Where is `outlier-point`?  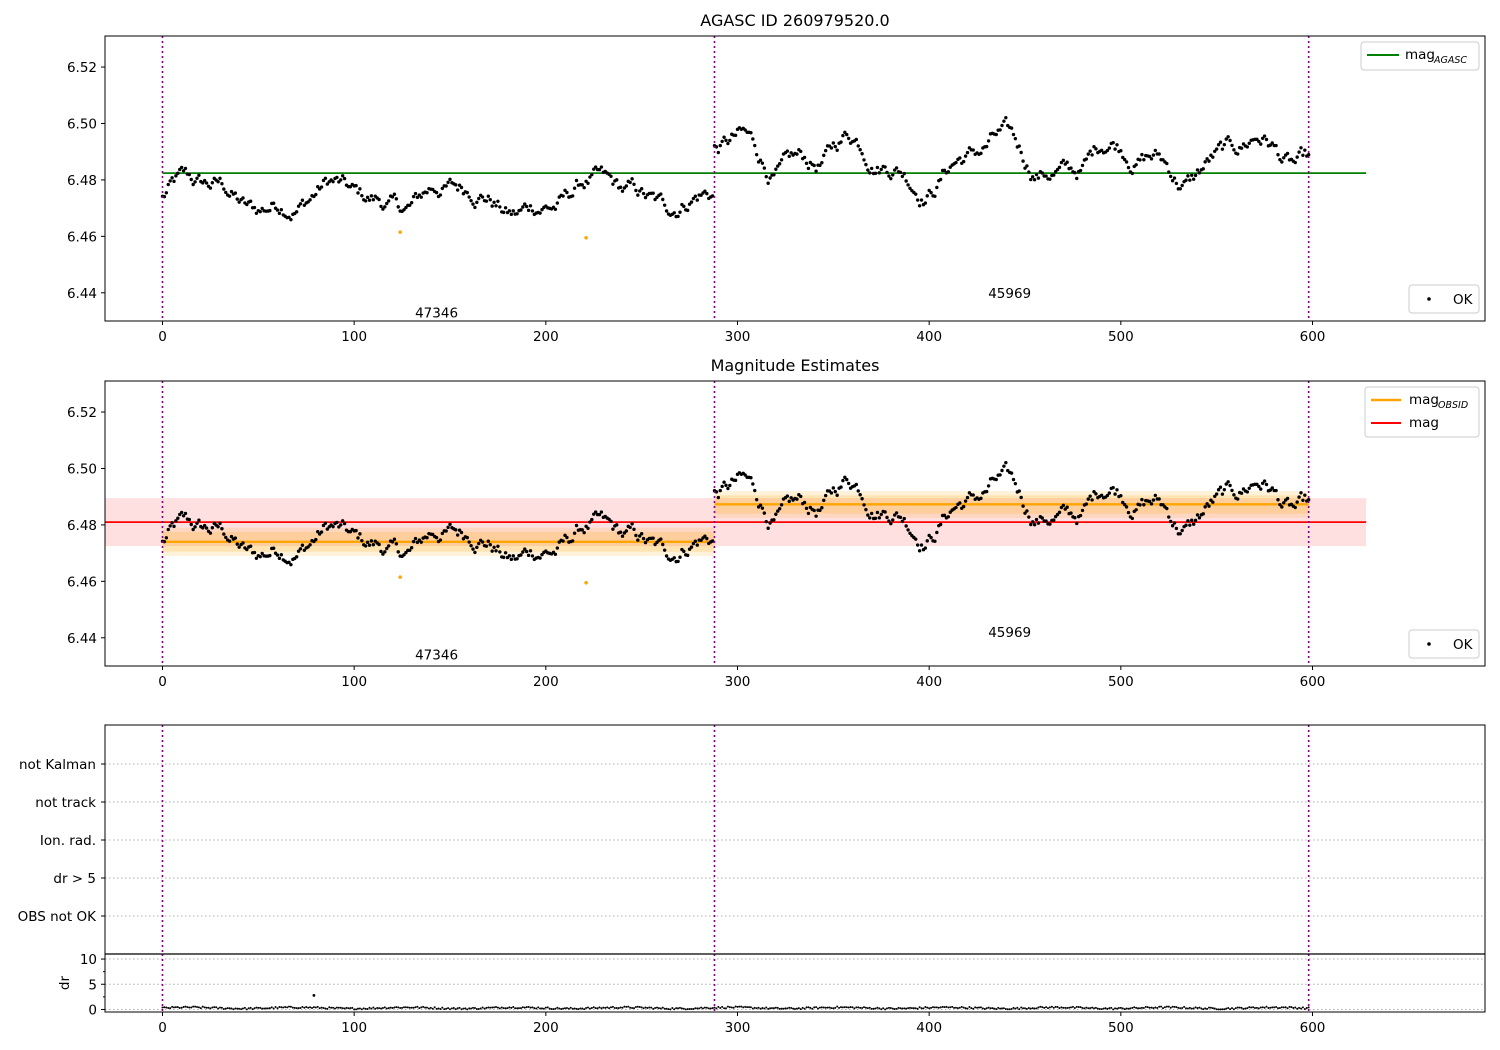
outlier-point is located at coordinates (586, 237).